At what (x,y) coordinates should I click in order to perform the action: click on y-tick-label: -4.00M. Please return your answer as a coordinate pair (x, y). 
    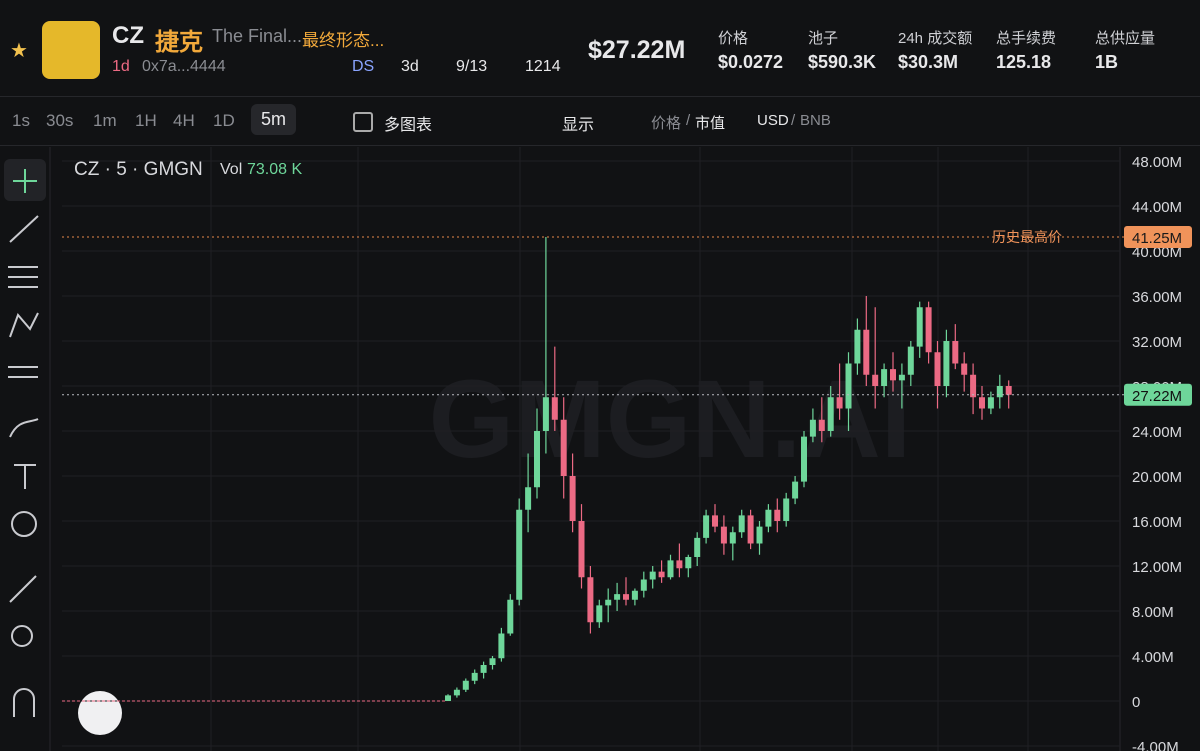
    Looking at the image, I should click on (1155, 745).